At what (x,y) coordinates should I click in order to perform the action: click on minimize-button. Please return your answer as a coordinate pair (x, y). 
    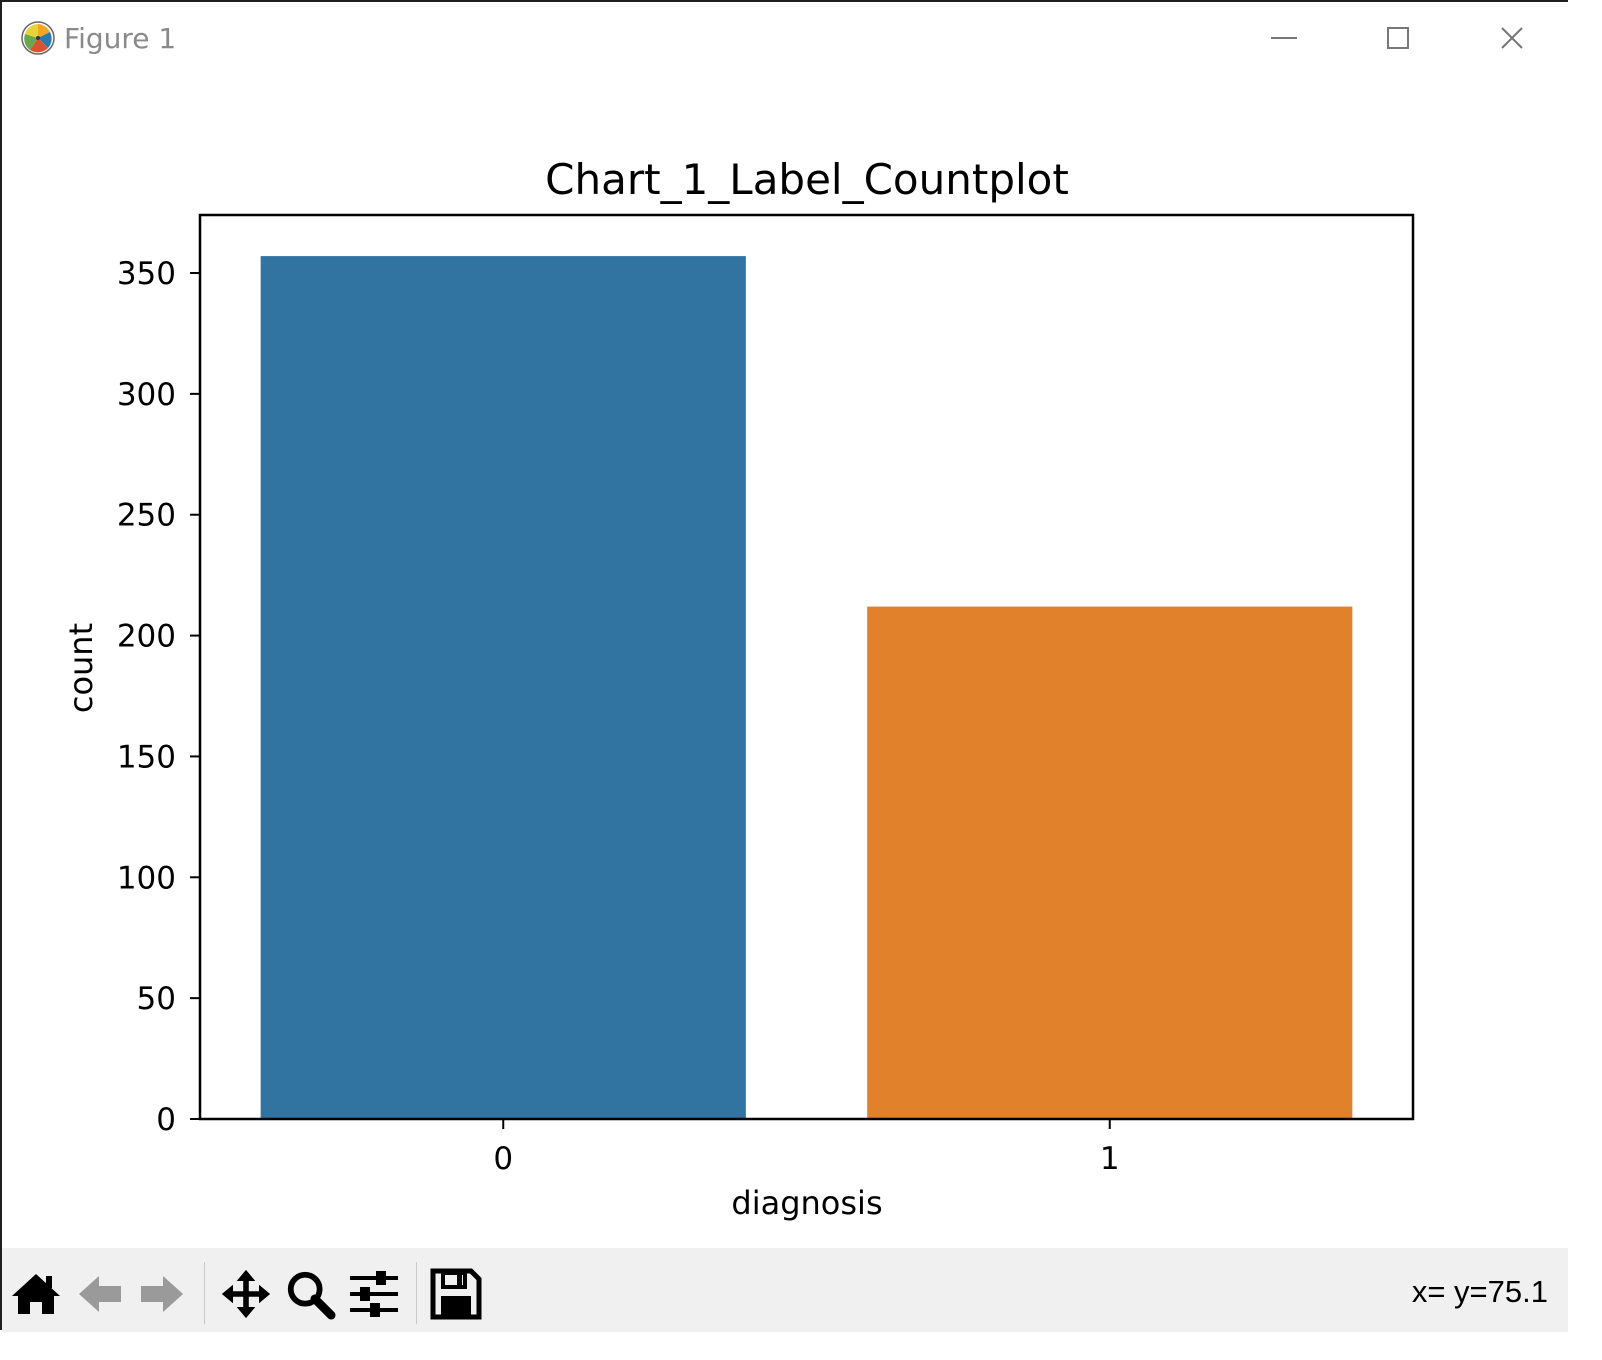
    Looking at the image, I should click on (1284, 38).